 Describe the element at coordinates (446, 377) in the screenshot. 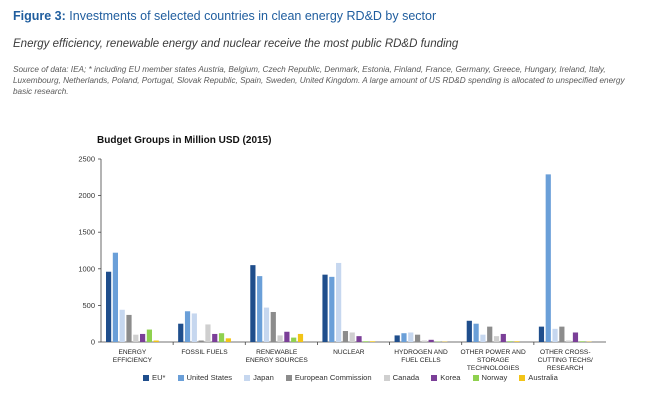

I see `legend-item: Korea` at that location.